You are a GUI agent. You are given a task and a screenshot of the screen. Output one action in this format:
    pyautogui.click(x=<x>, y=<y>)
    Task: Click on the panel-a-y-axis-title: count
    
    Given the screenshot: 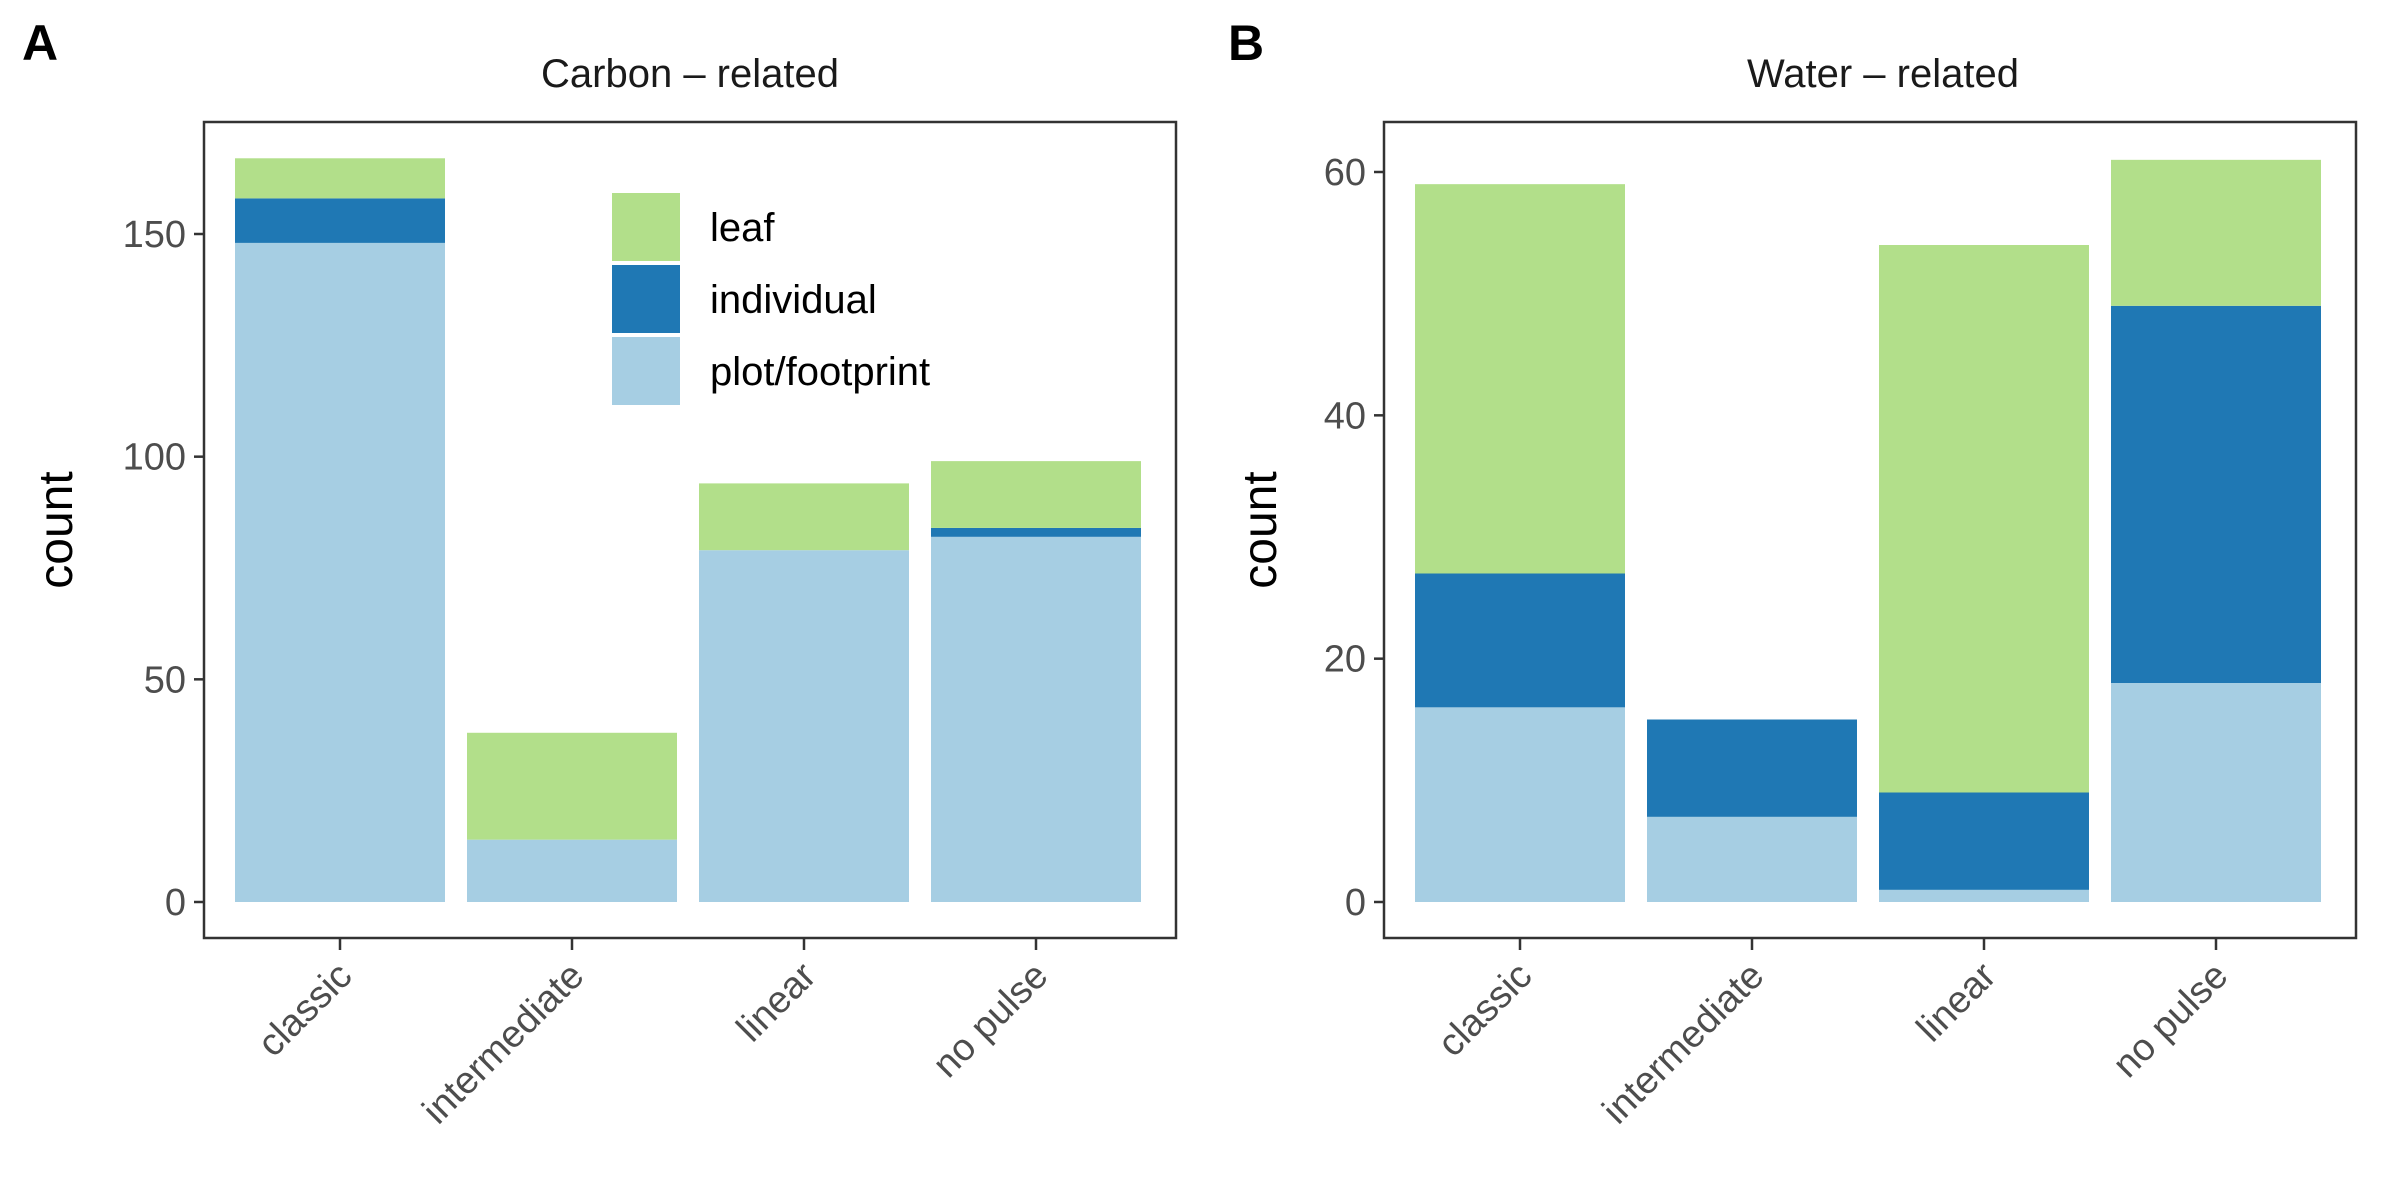 What is the action you would take?
    pyautogui.click(x=56, y=529)
    